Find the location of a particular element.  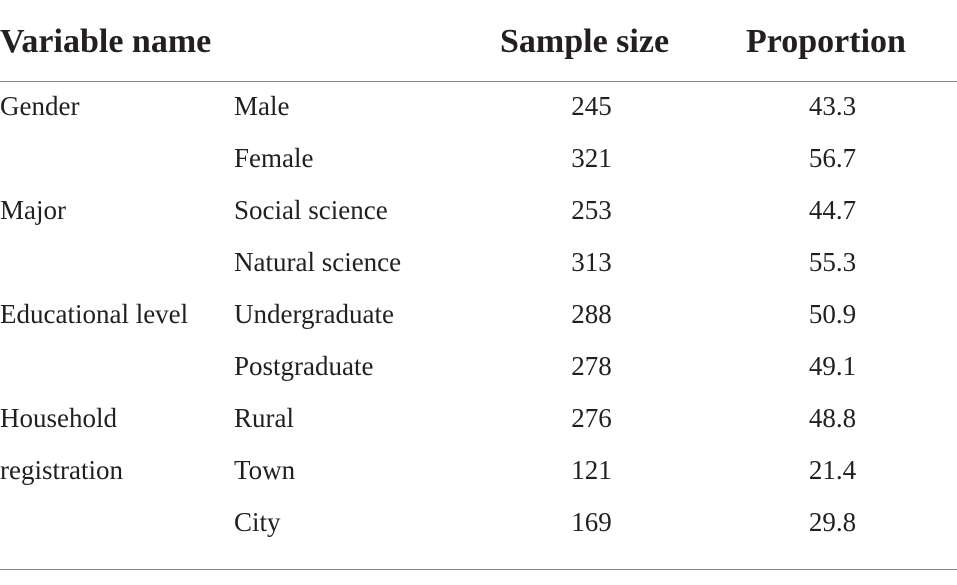

sample-size-cell: 321 is located at coordinates (591, 158).